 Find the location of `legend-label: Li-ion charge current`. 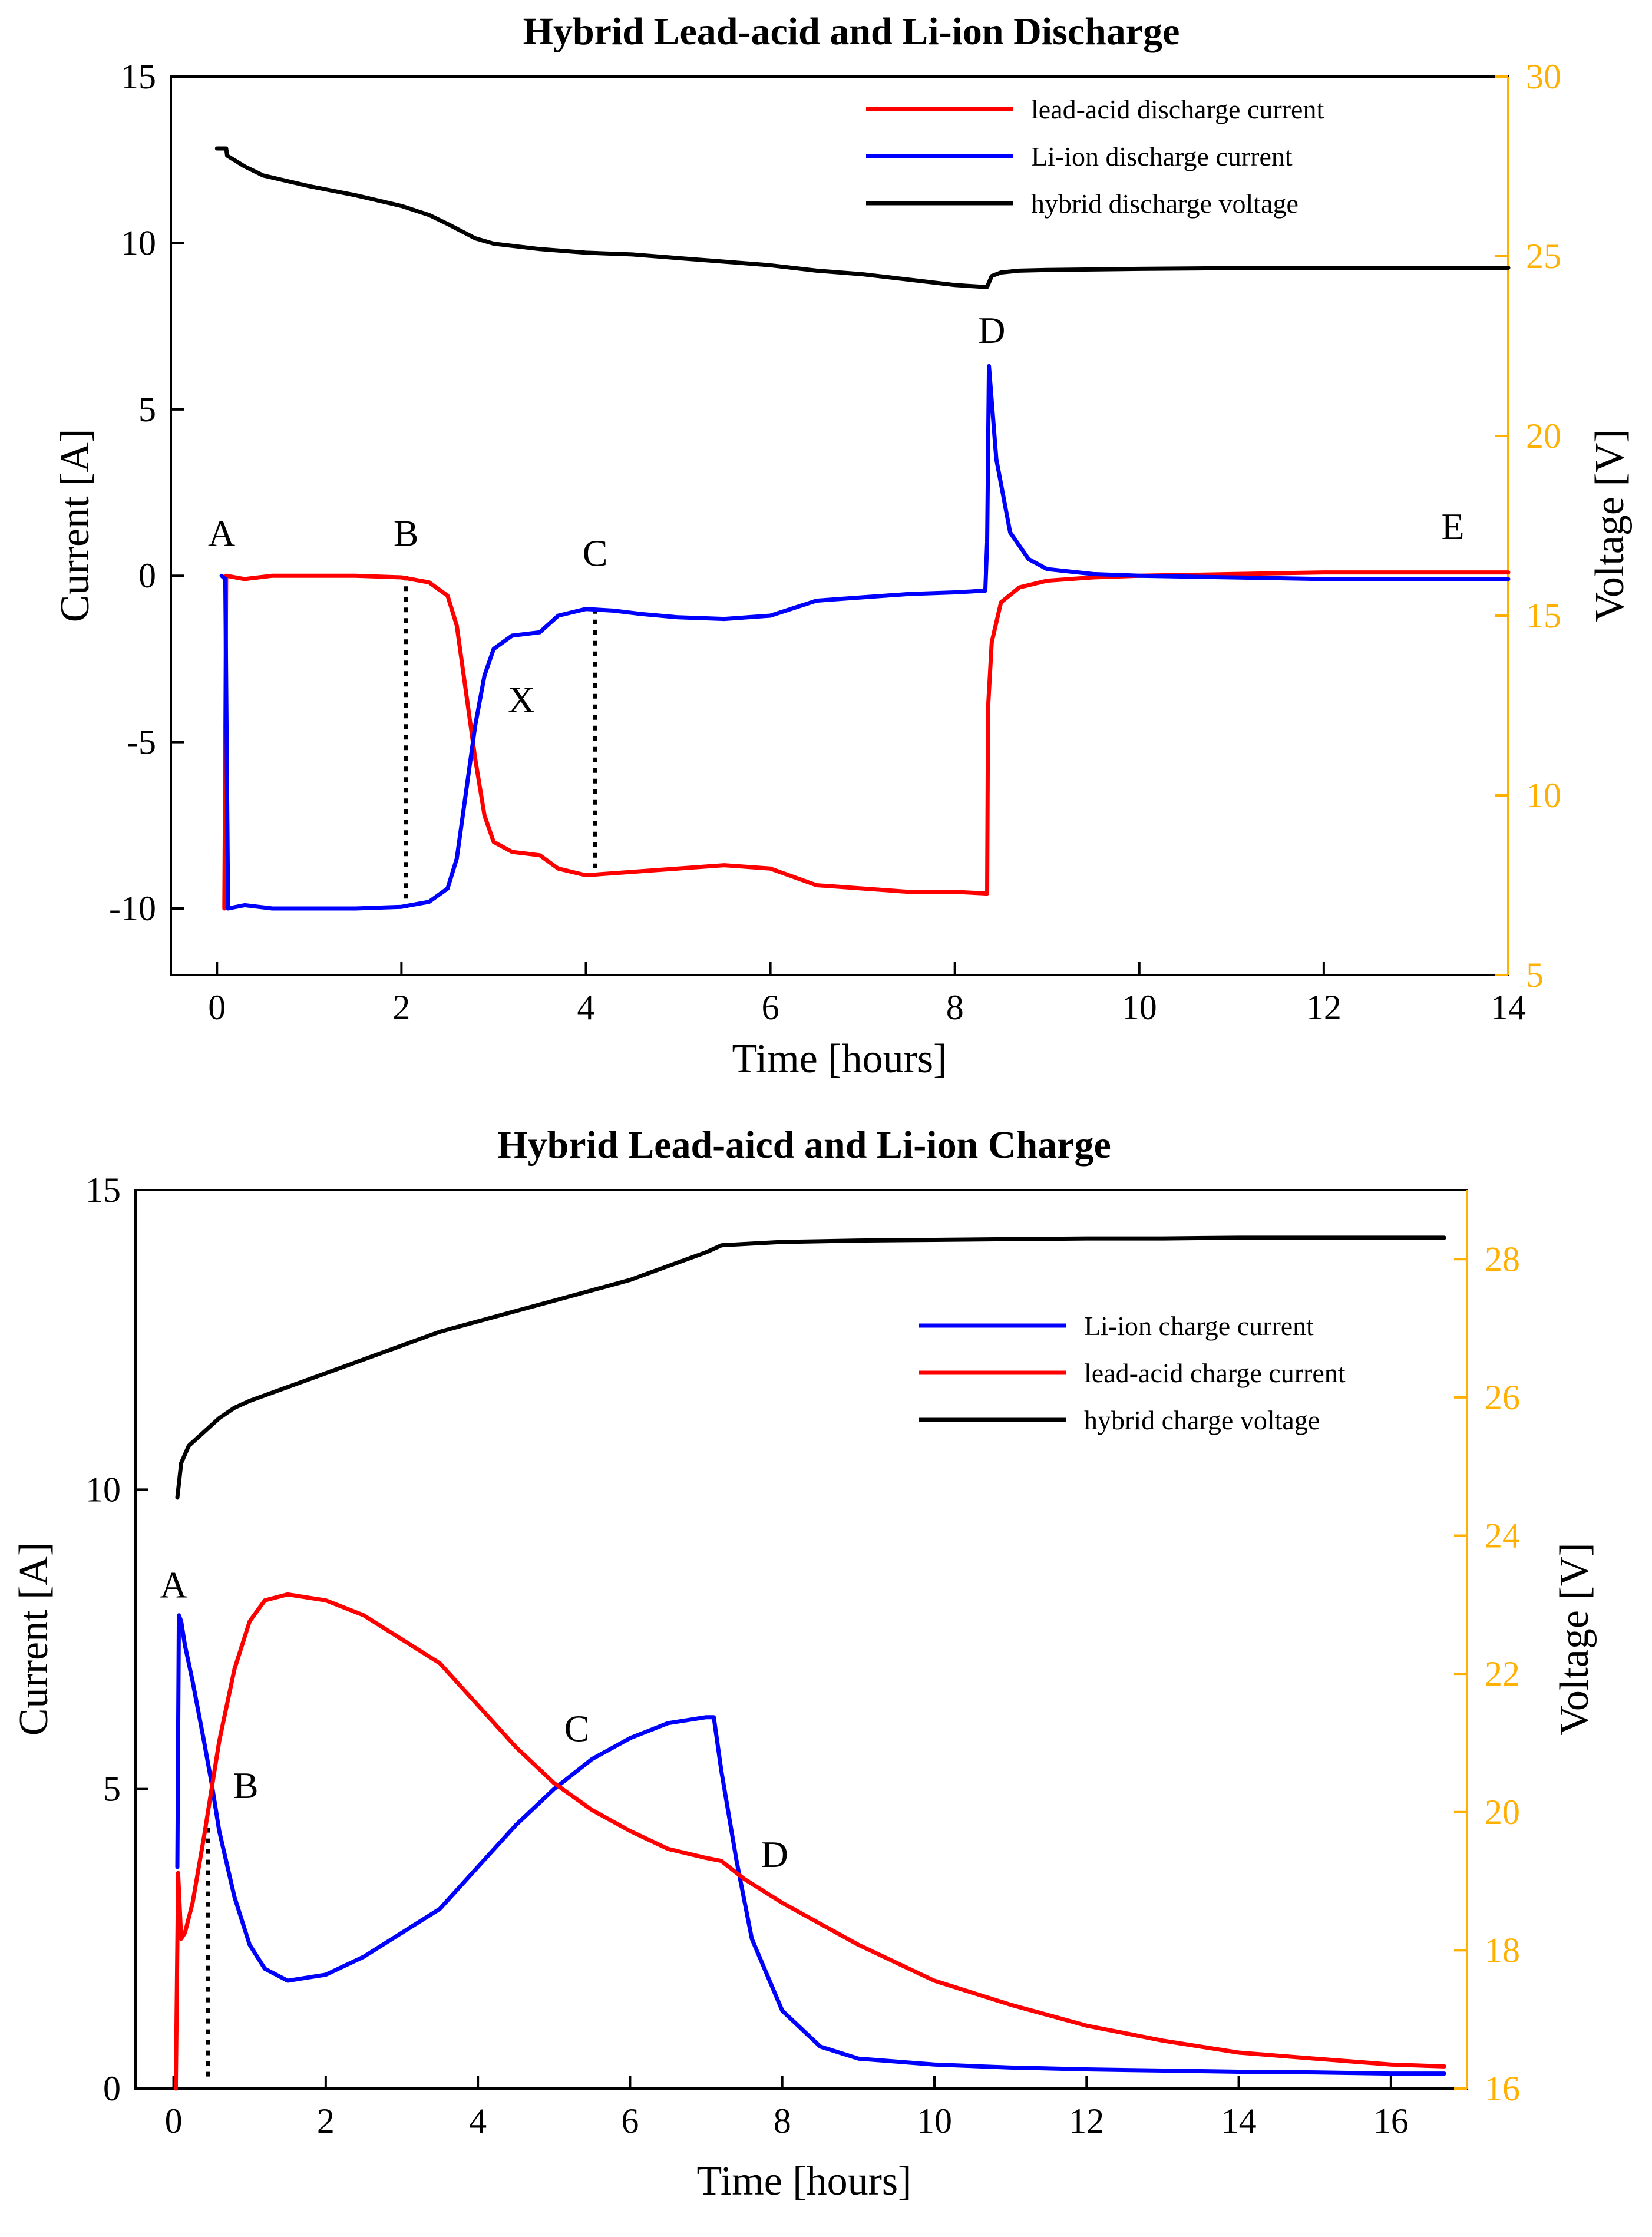

legend-label: Li-ion charge current is located at coordinates (1199, 1326).